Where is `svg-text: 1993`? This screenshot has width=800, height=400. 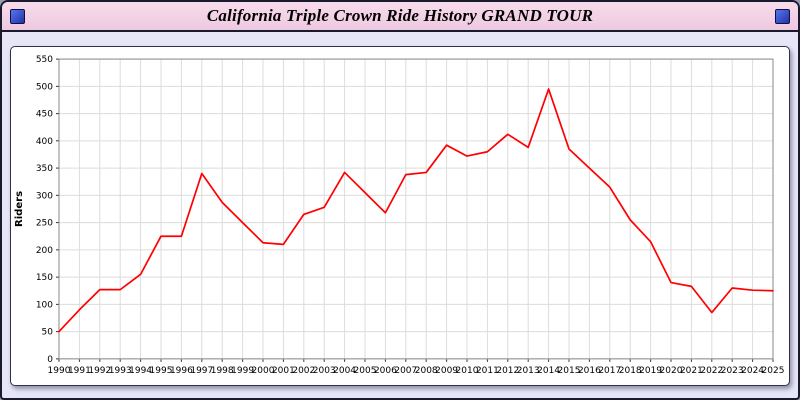
svg-text: 1993 is located at coordinates (120, 371).